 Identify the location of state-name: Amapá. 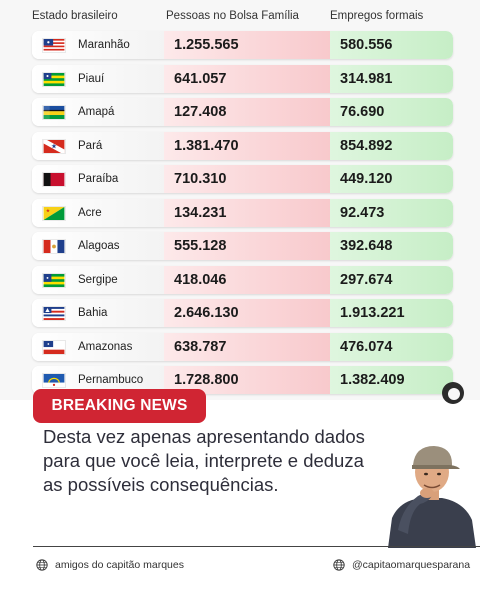
(96, 112).